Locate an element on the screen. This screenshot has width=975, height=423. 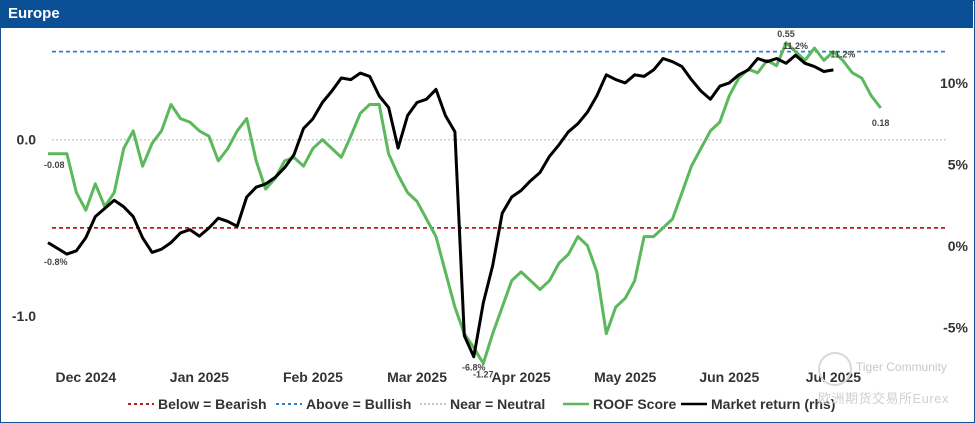
right-axis-tick-label: 0% is located at coordinates (958, 246).